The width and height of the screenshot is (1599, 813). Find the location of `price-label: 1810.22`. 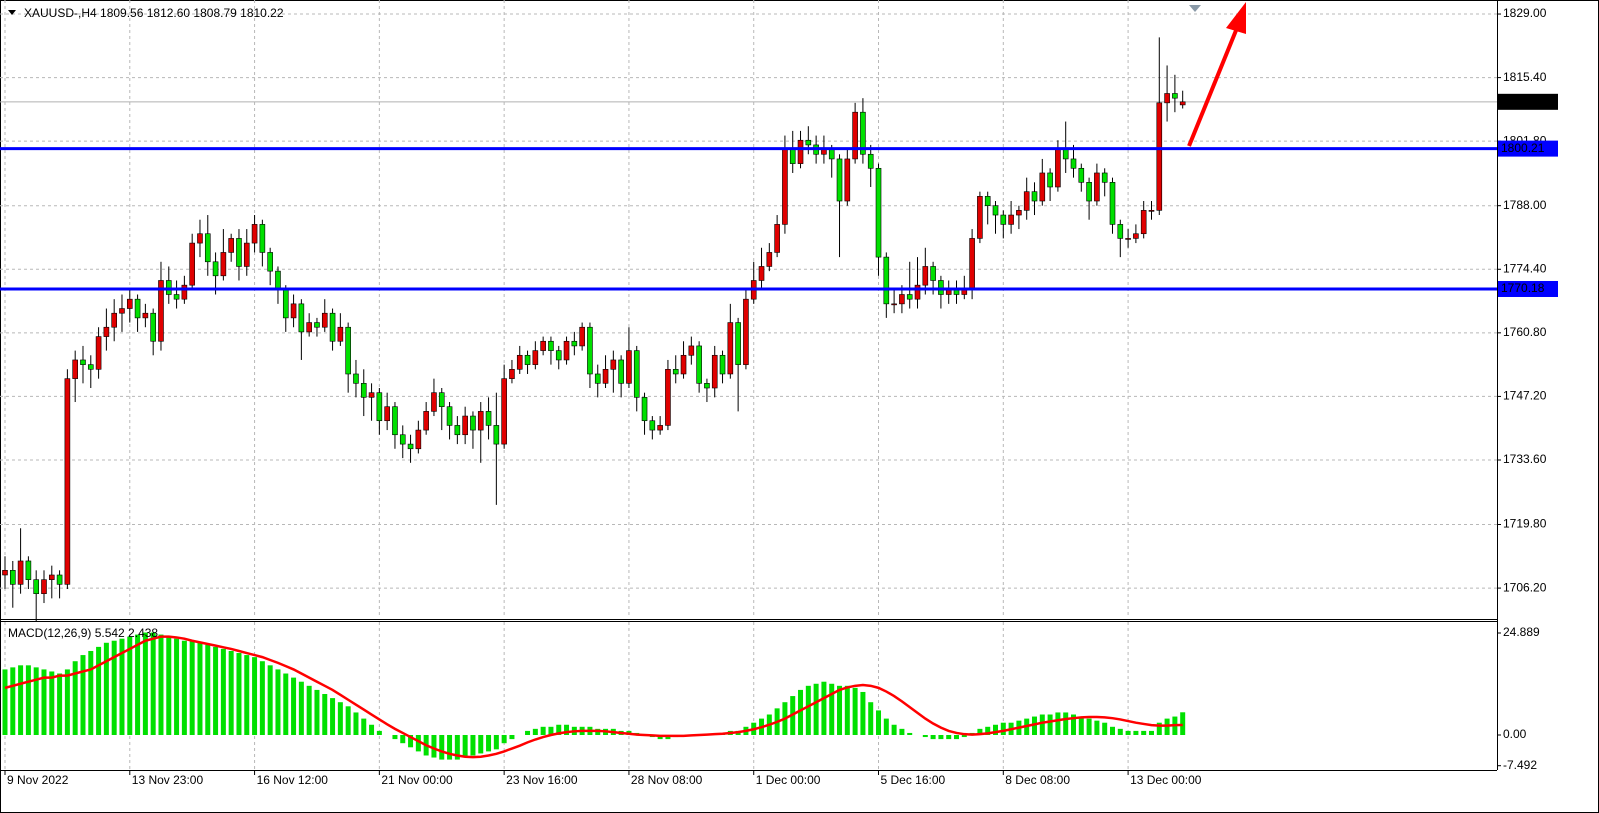

price-label: 1810.22 is located at coordinates (1523, 101).